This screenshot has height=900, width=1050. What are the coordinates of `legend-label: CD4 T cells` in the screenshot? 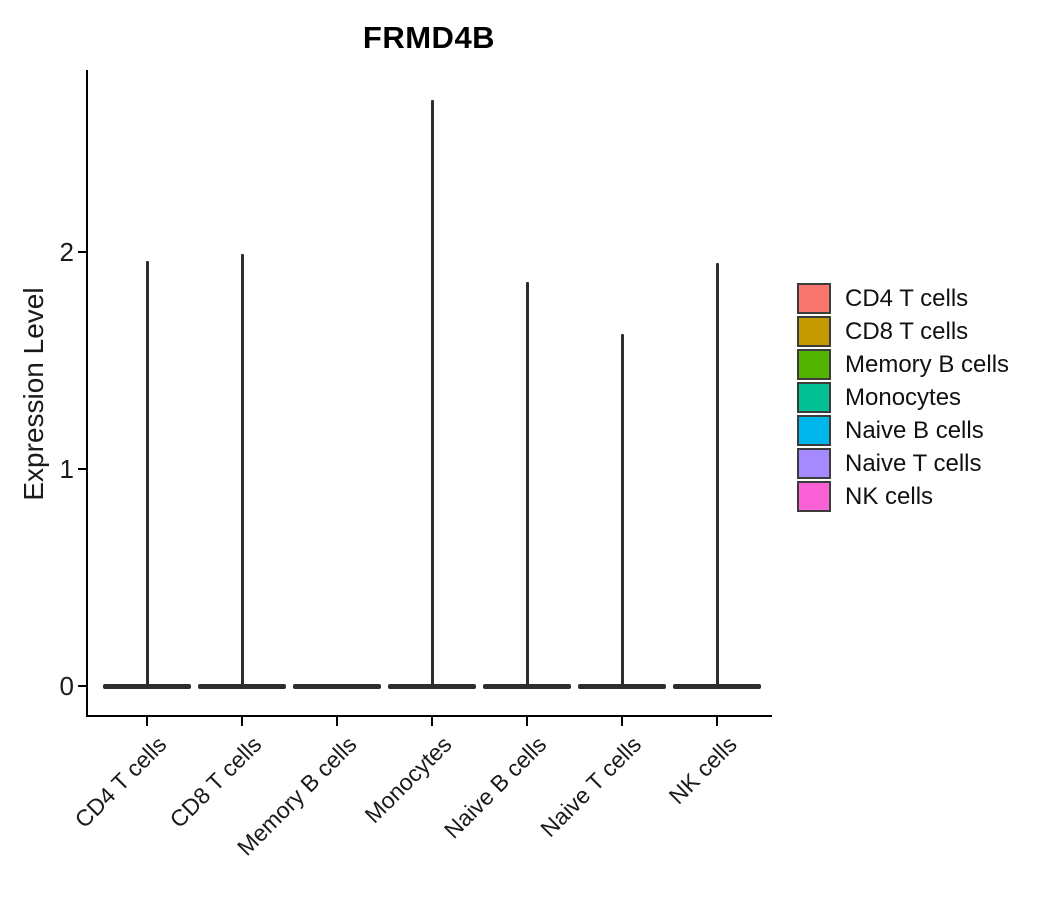 It's located at (907, 298).